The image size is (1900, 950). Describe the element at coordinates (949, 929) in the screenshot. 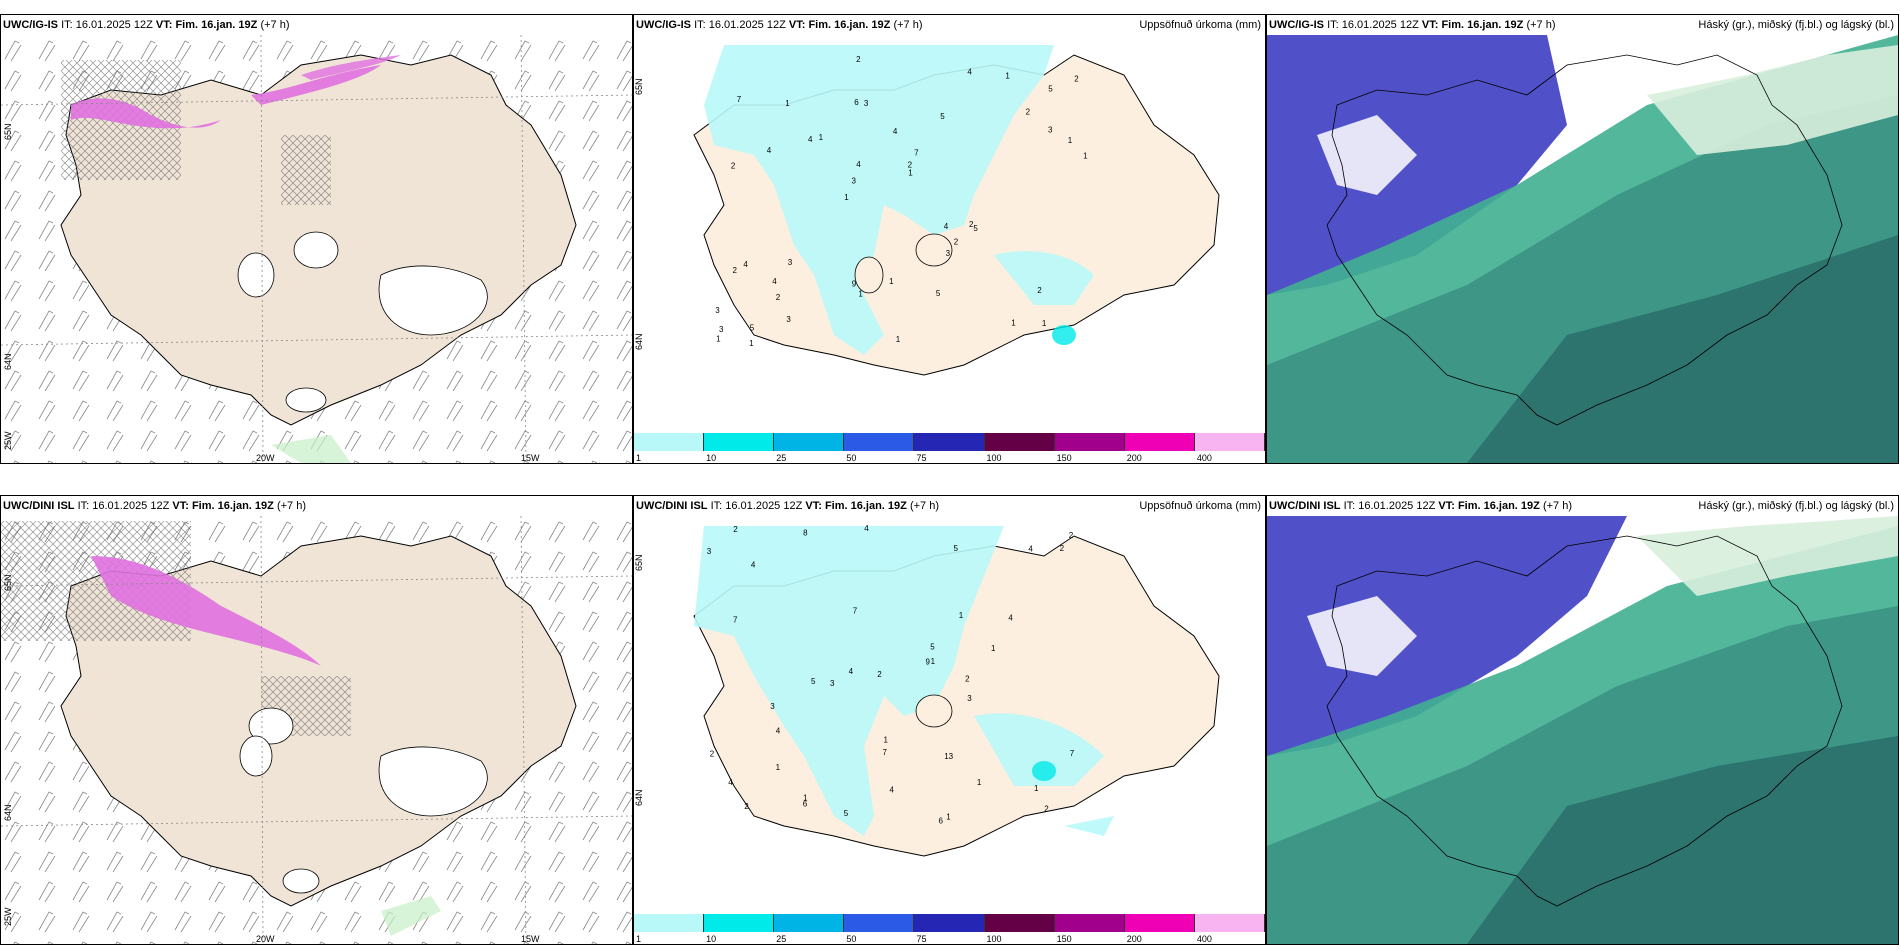

I see `colorbar: 1 10 25 50 75 100 150 200 400` at that location.